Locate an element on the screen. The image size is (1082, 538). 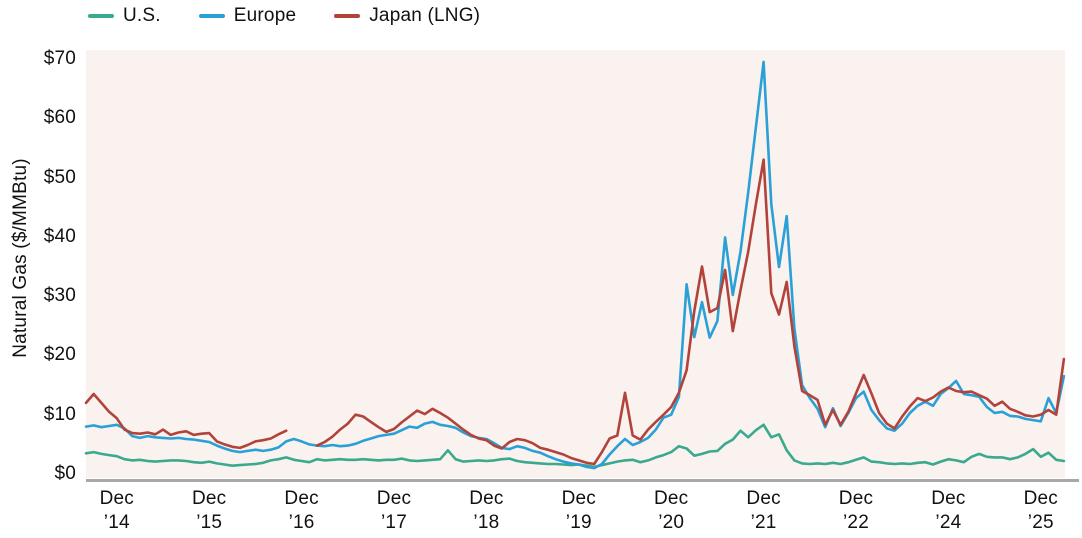
x-tick-label-16: Dec ’16 is located at coordinates (301, 511).